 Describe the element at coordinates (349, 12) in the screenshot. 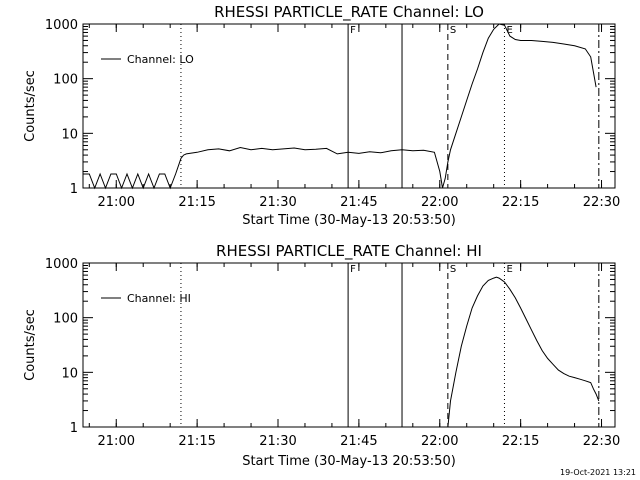

I see `chart-title-lo: RHESSI PARTICLE_RATE Channel: LO` at that location.